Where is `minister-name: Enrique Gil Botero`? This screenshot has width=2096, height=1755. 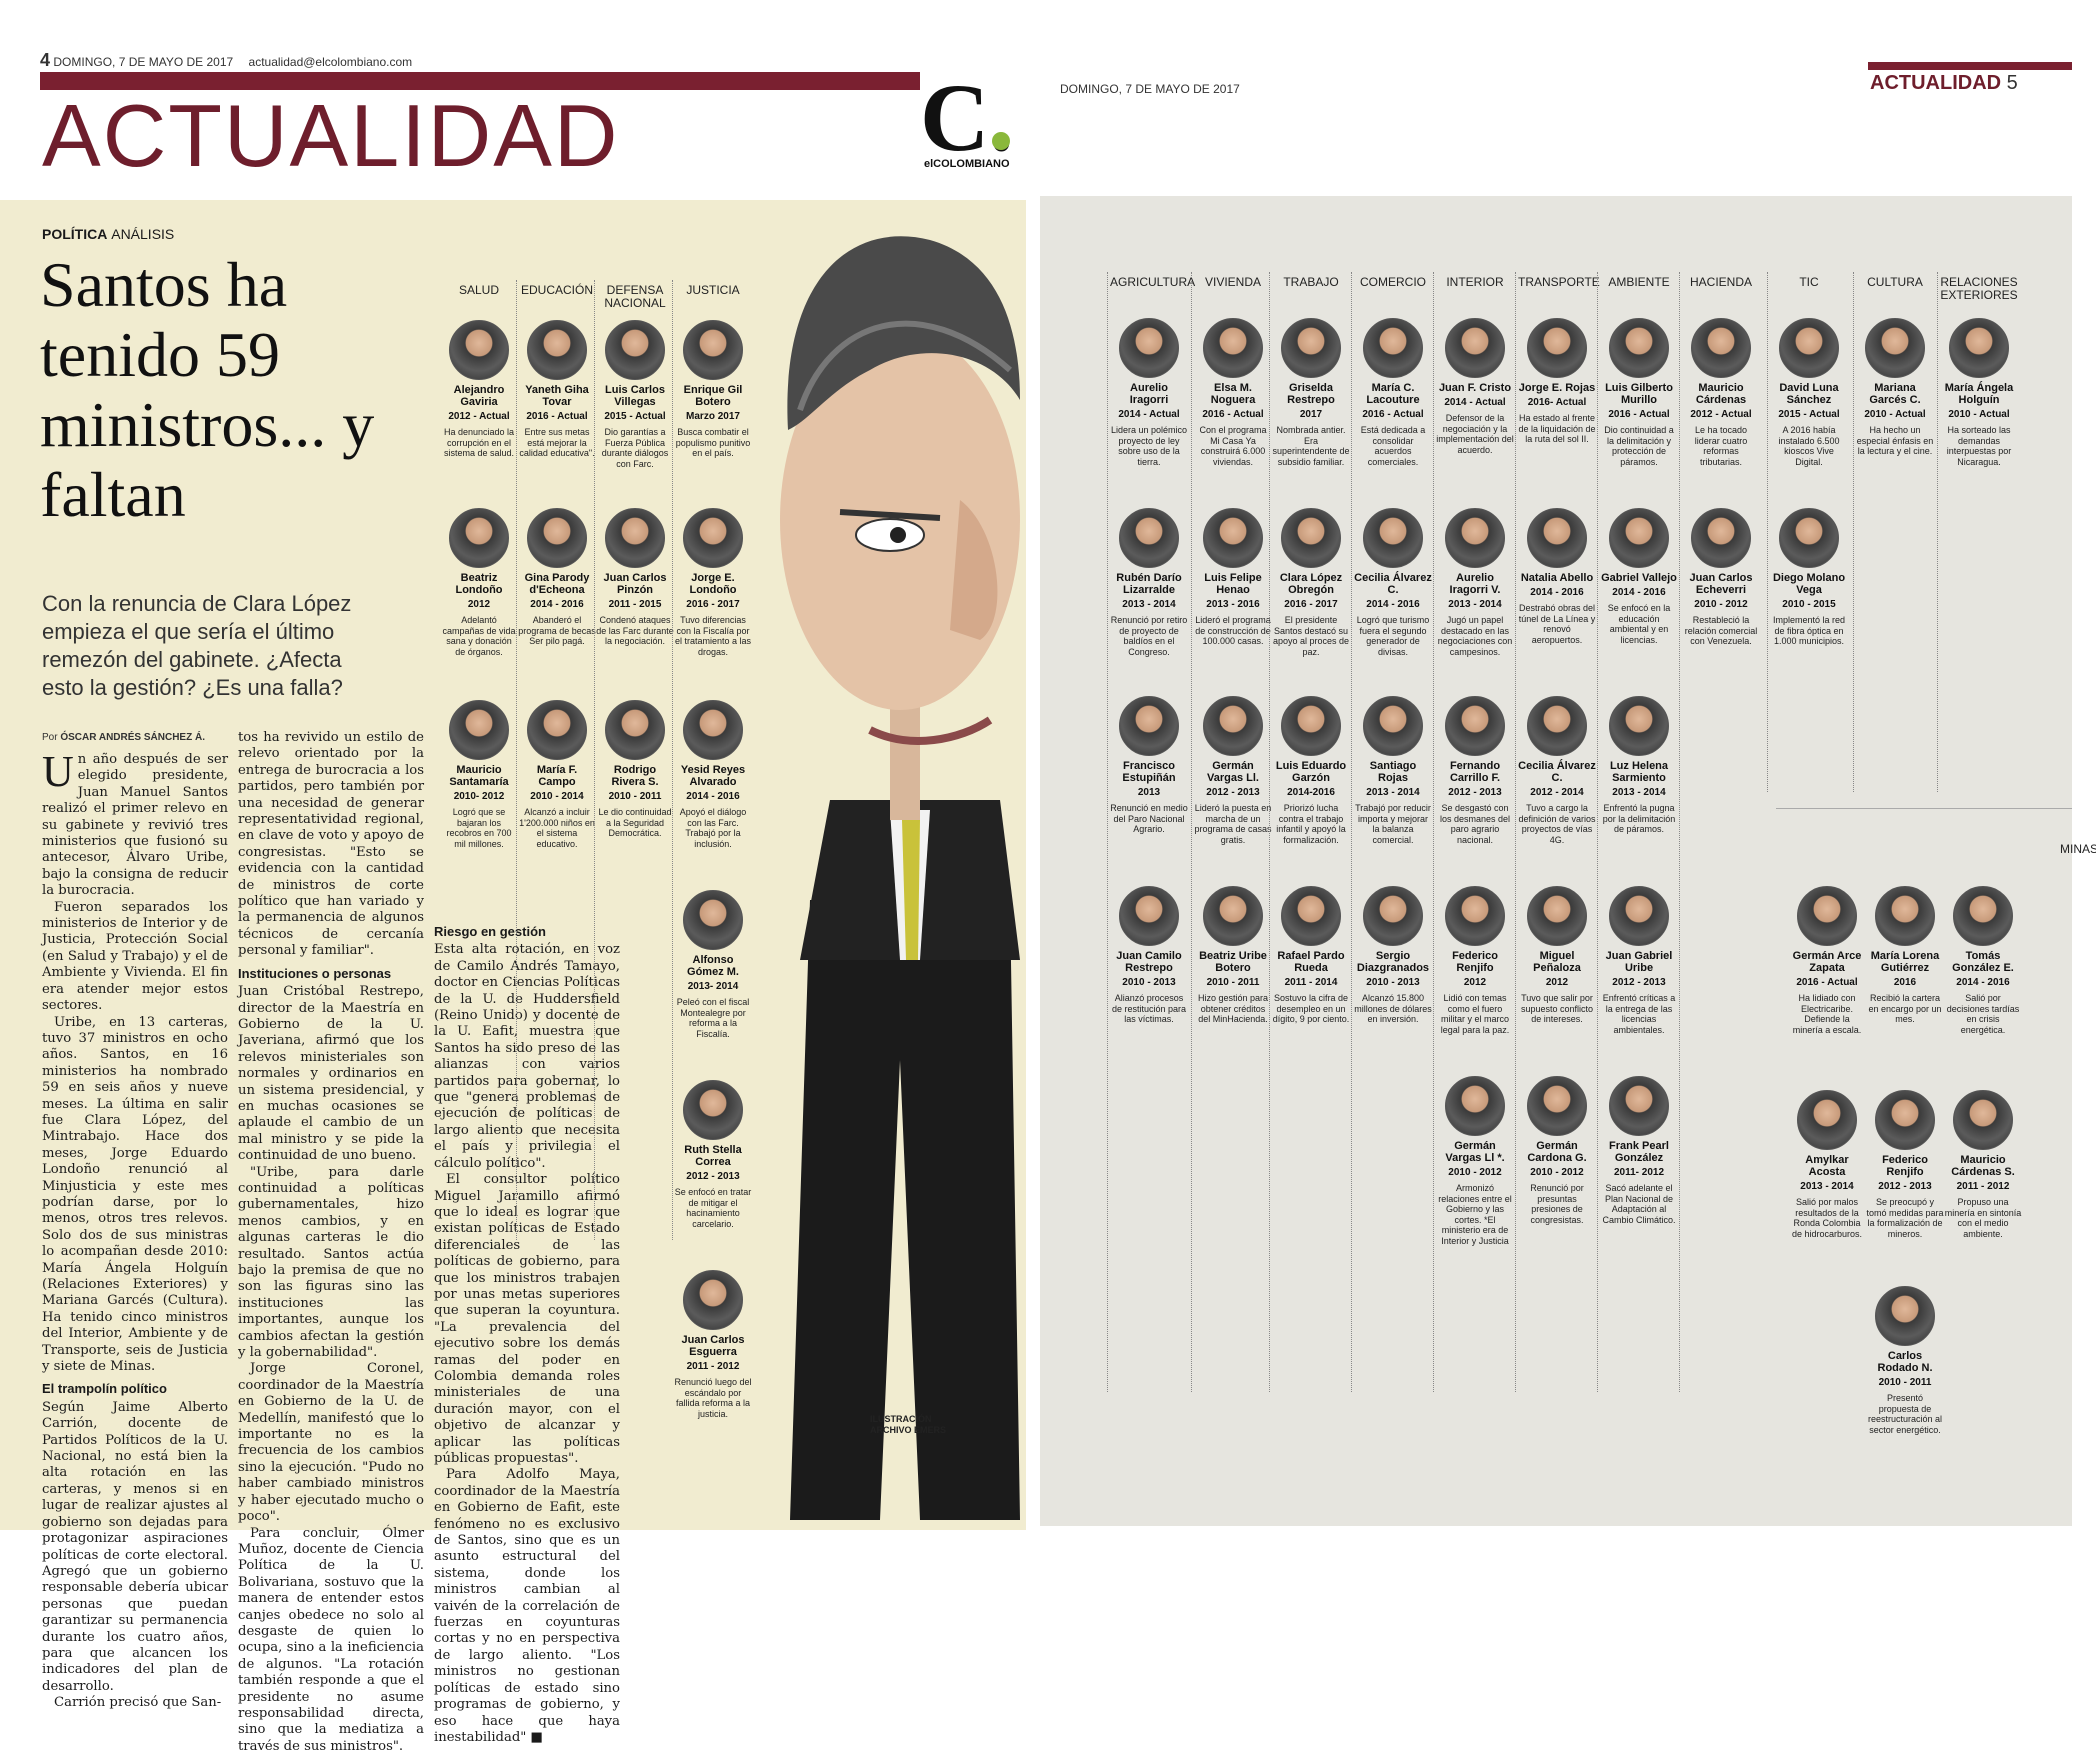
minister-name: Enrique Gil Botero is located at coordinates (713, 396).